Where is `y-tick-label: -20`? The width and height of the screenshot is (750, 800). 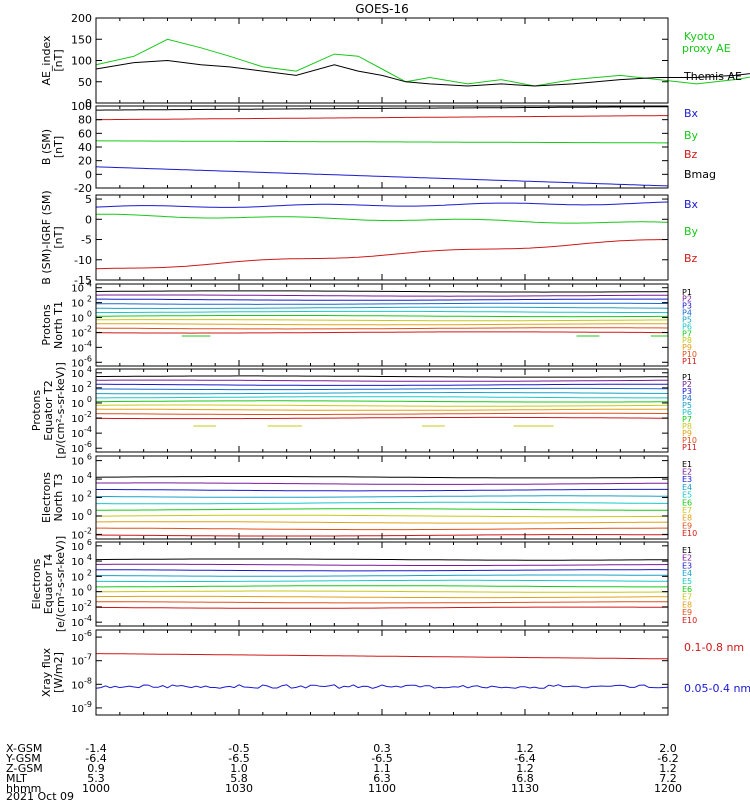
y-tick-label: -20 is located at coordinates (83, 188).